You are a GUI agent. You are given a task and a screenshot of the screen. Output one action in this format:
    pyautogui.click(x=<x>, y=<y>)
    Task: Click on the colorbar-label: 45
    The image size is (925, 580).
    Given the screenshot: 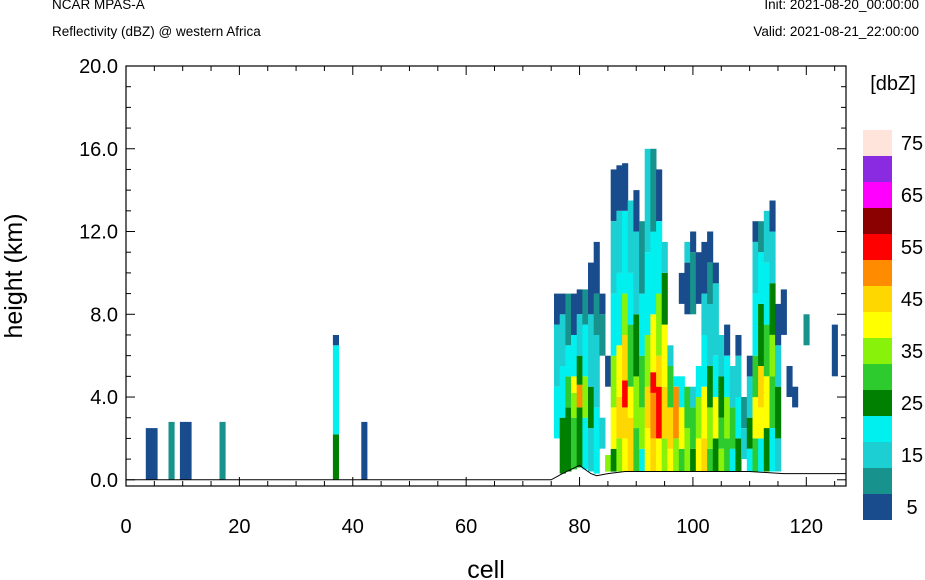 What is the action you would take?
    pyautogui.click(x=912, y=300)
    